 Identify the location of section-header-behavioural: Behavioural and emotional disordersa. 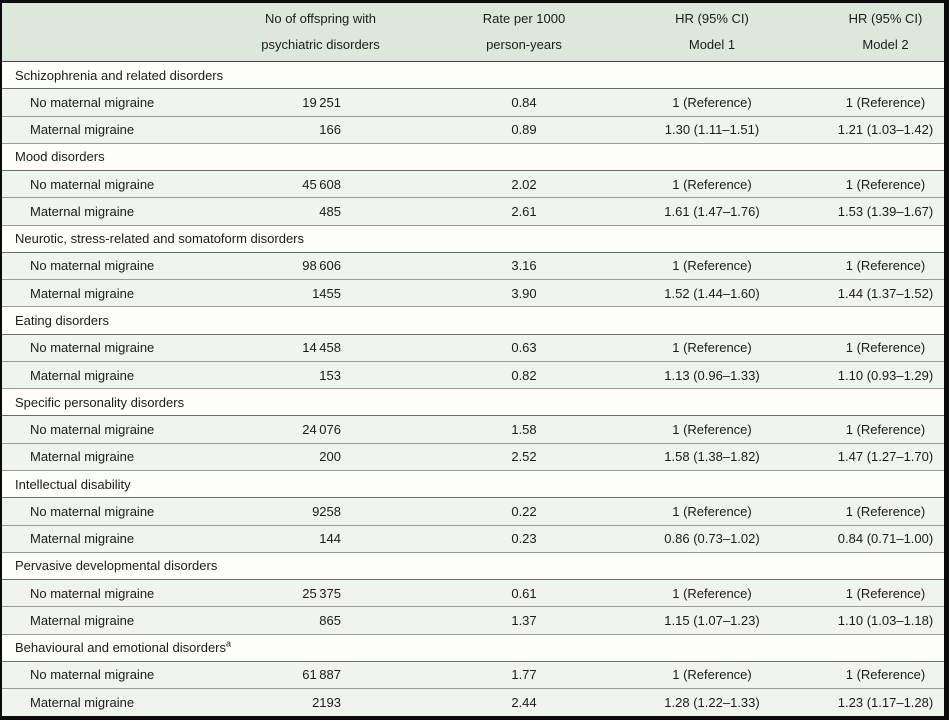
(473, 648).